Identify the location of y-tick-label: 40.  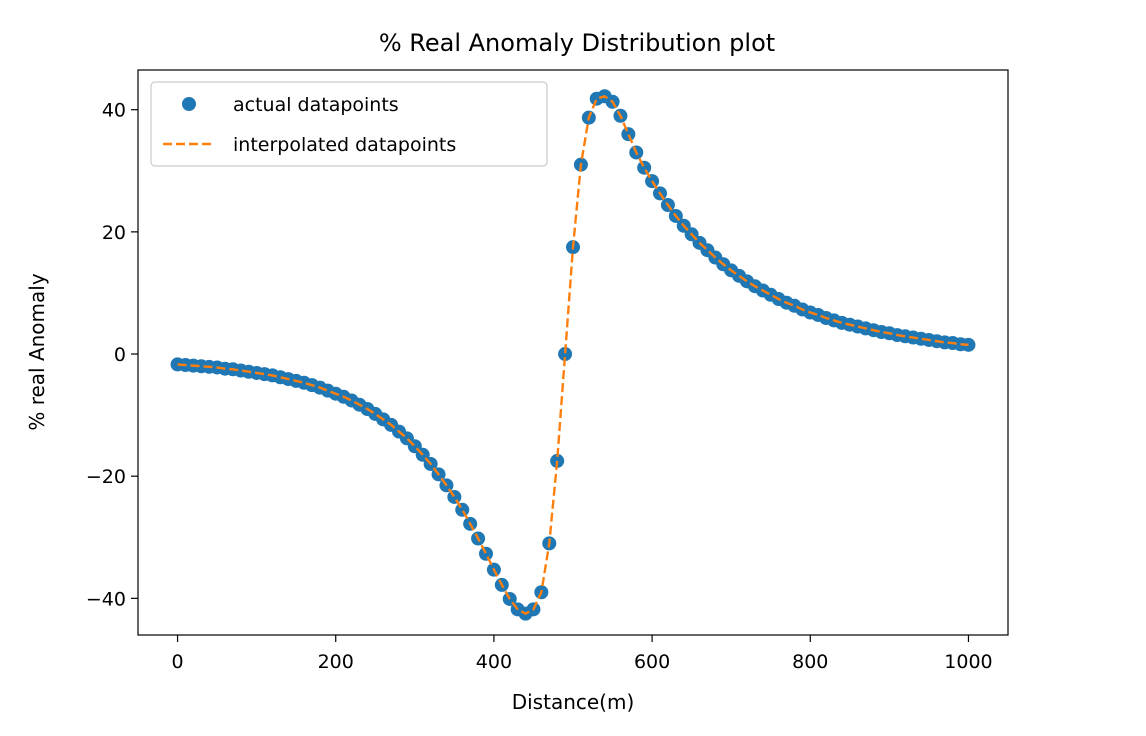
(114, 111).